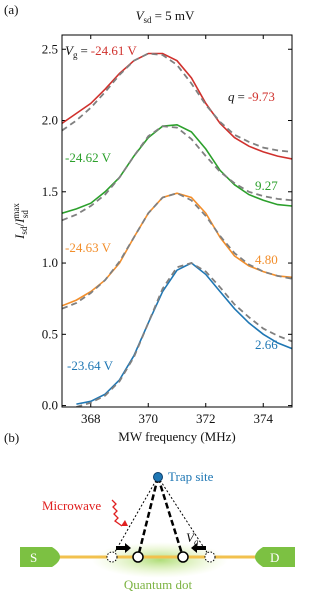 The width and height of the screenshot is (320, 595). I want to click on panel-label: (a), so click(11, 9).